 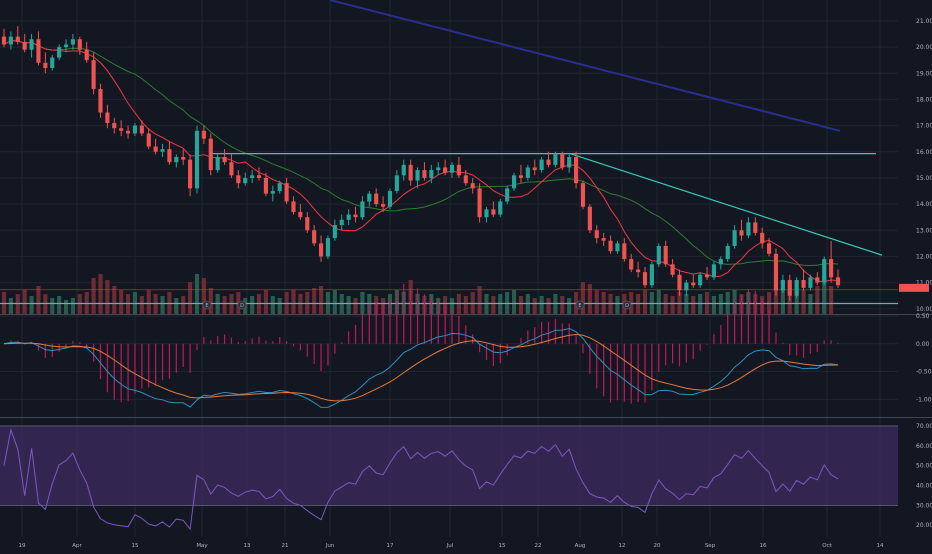 What do you see at coordinates (924, 47) in the screenshot?
I see `price-tick-label: 20.00` at bounding box center [924, 47].